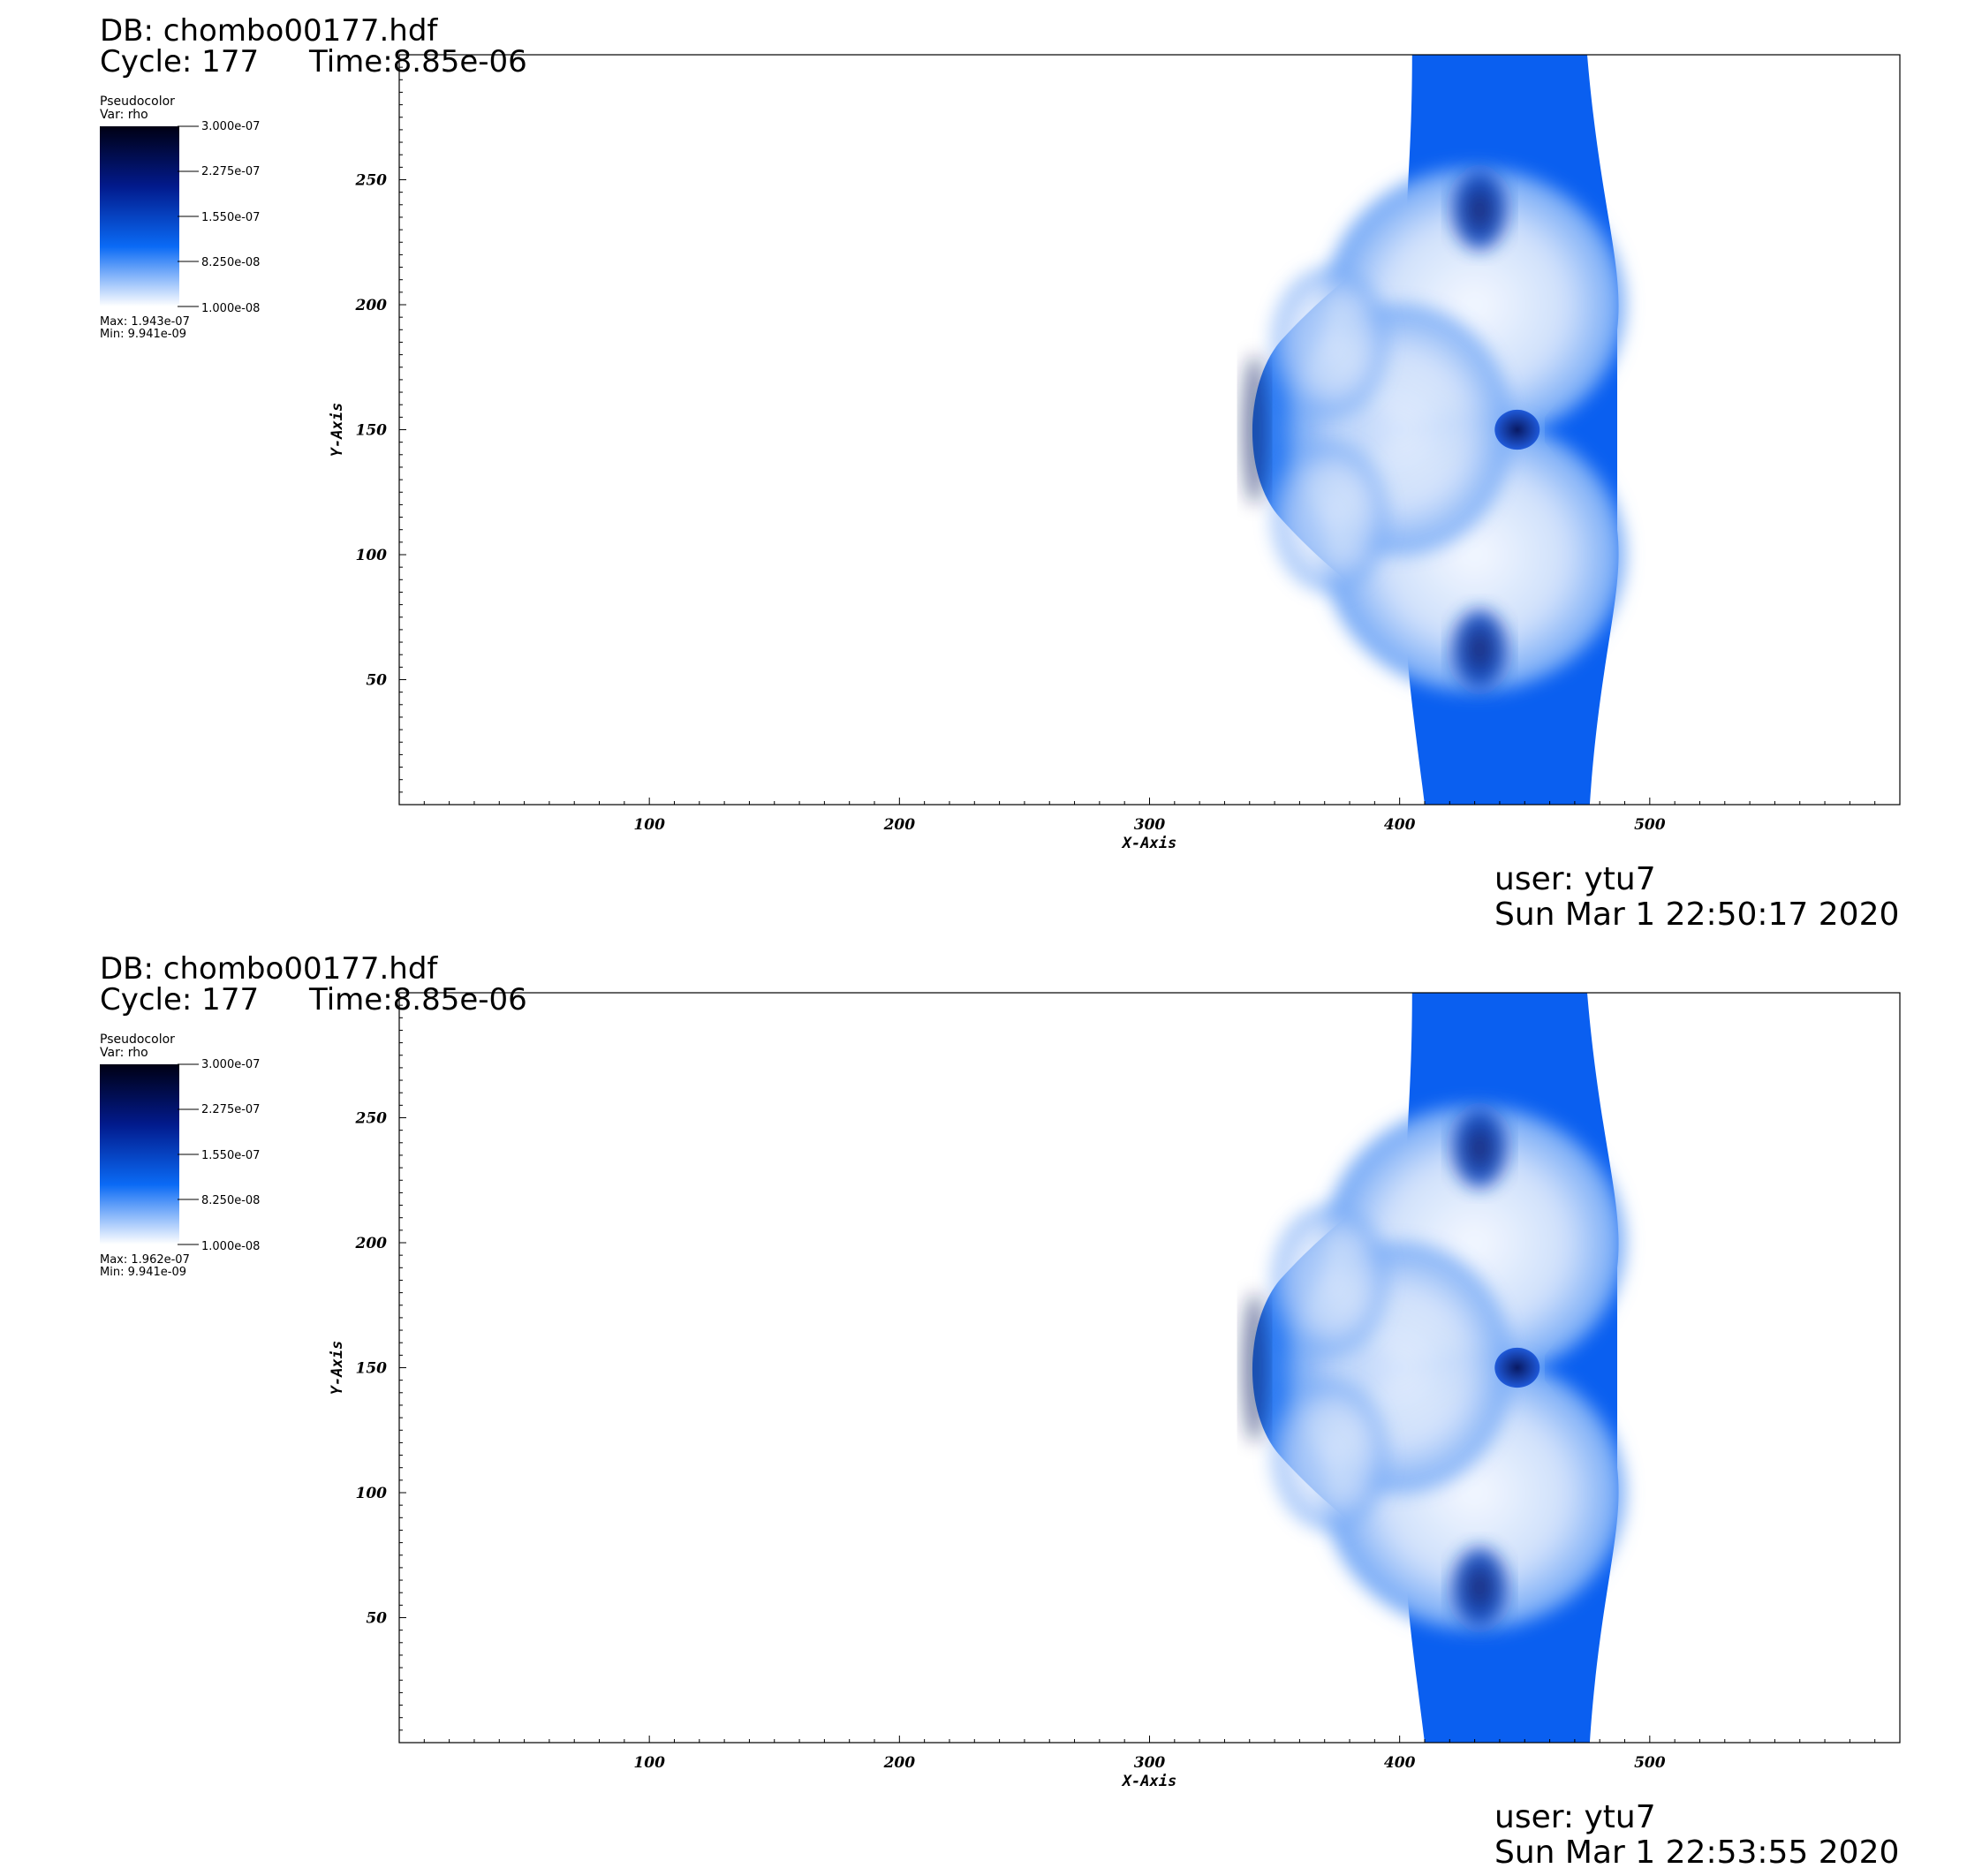  Describe the element at coordinates (1697, 1852) in the screenshot. I see `date-label: Sun Mar 1 22:53:55 2020` at that location.